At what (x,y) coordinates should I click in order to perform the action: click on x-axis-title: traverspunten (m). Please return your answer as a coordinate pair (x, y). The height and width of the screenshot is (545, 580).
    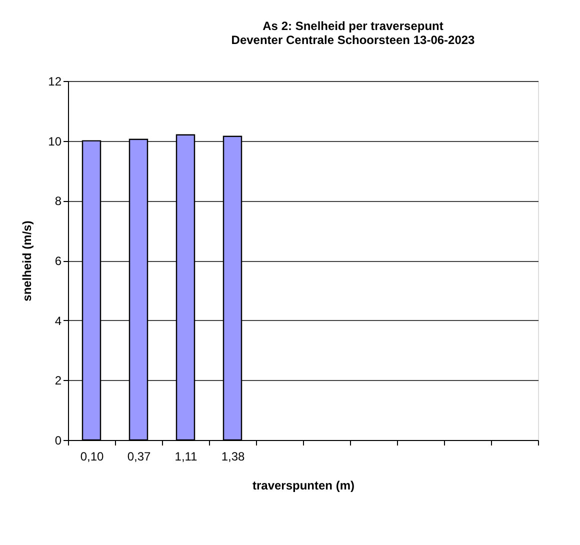
    Looking at the image, I should click on (303, 485).